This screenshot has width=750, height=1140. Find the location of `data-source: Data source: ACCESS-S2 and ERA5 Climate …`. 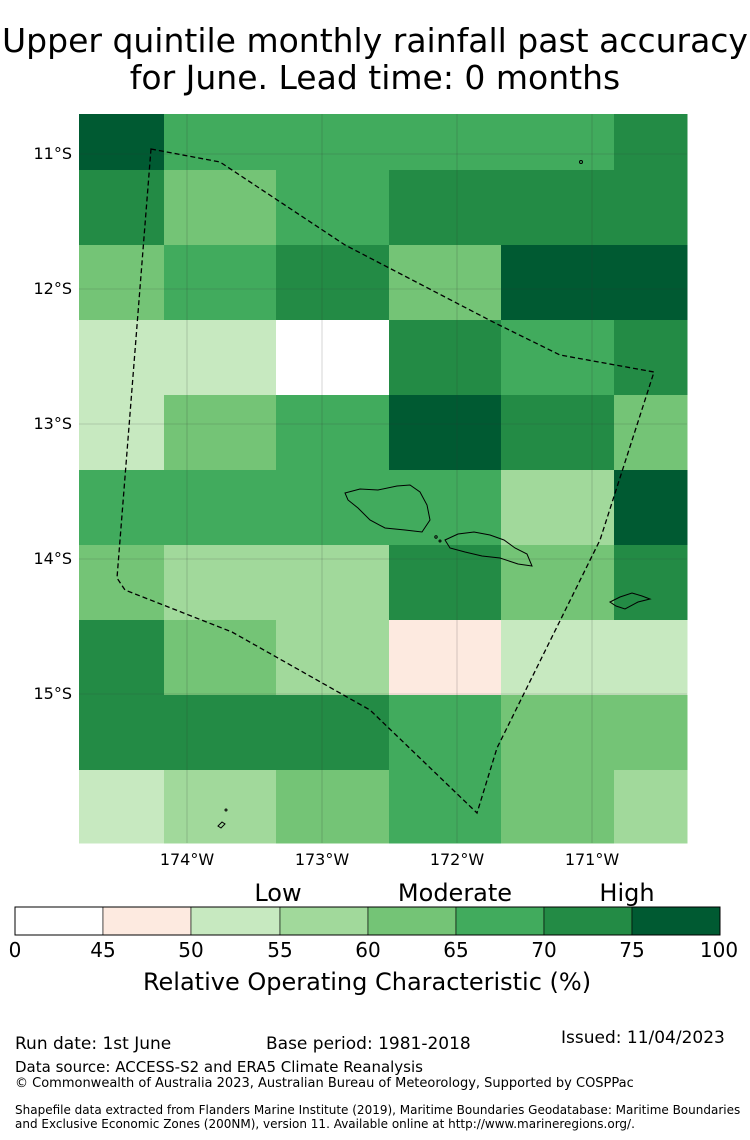

data-source: Data source: ACCESS-S2 and ERA5 Climate … is located at coordinates (219, 1067).